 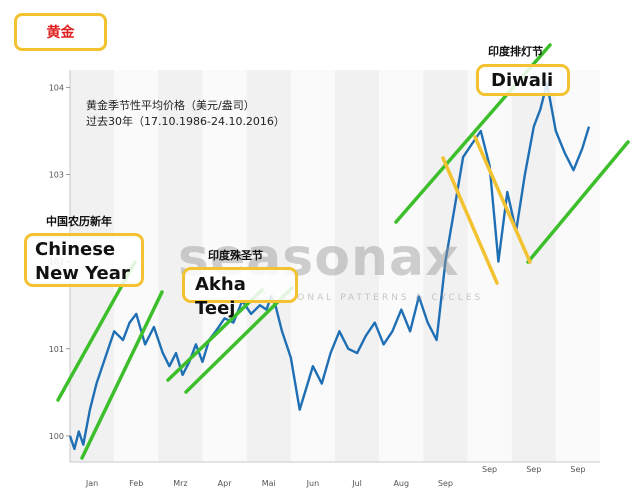 I want to click on chinese-new-year-line1: Chinese, so click(x=75, y=249).